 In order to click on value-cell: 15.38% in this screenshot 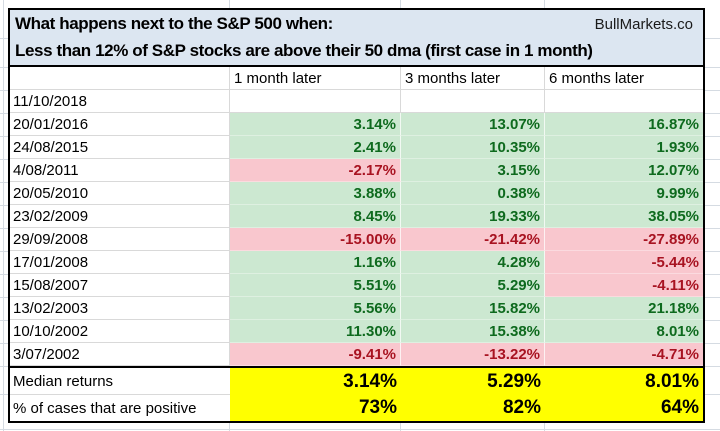, I will do `click(473, 331)`.